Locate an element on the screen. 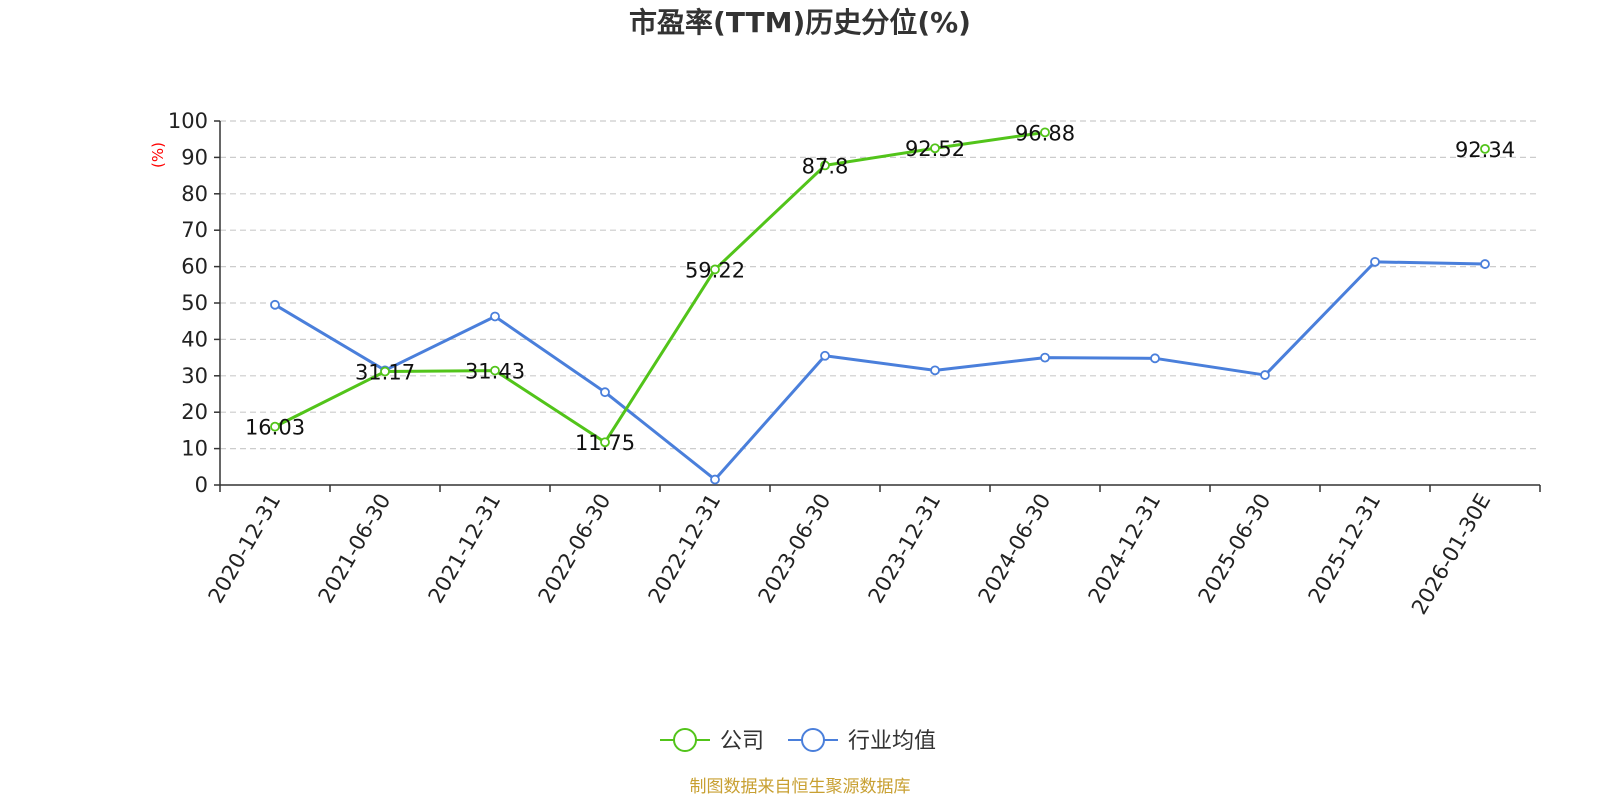  data-label-company: 31.43 is located at coordinates (495, 372).